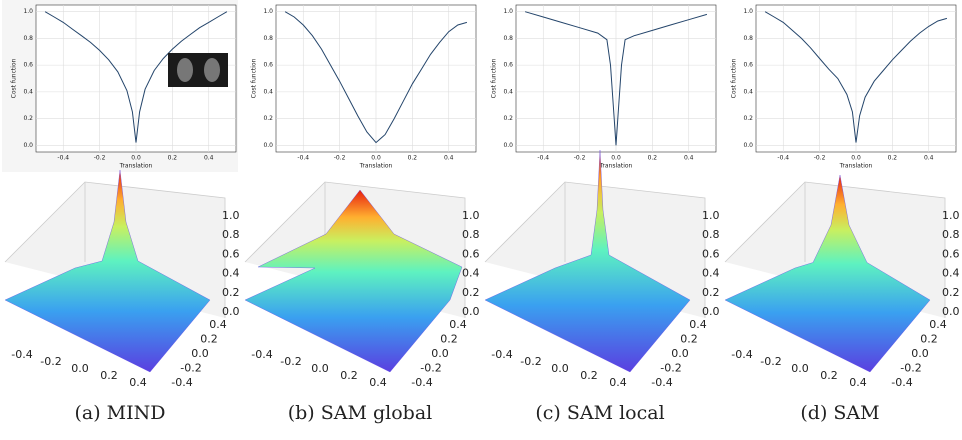  I want to click on caption: (c) SAM local, so click(599, 413).